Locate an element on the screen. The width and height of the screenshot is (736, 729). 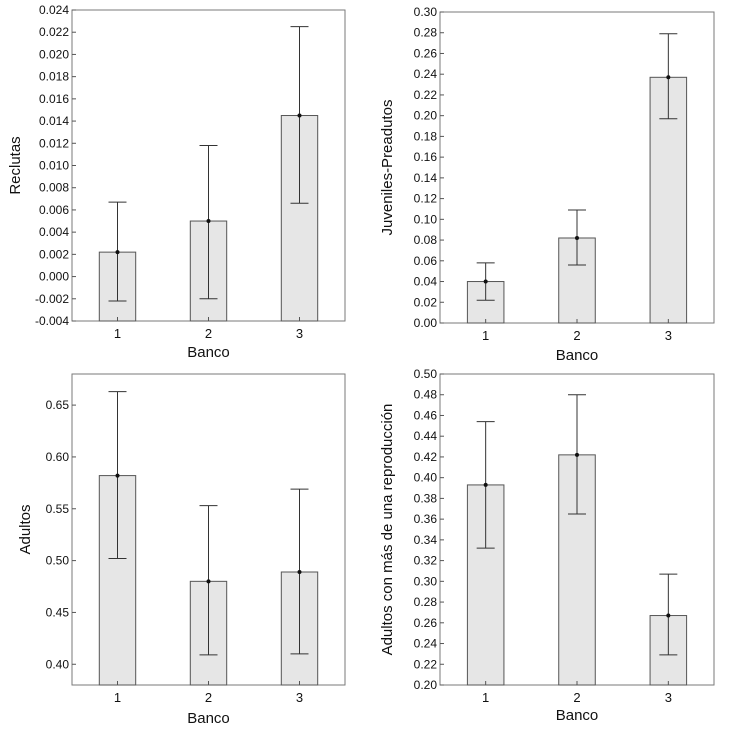
y-tick-label: 0.004 is located at coordinates (54, 232).